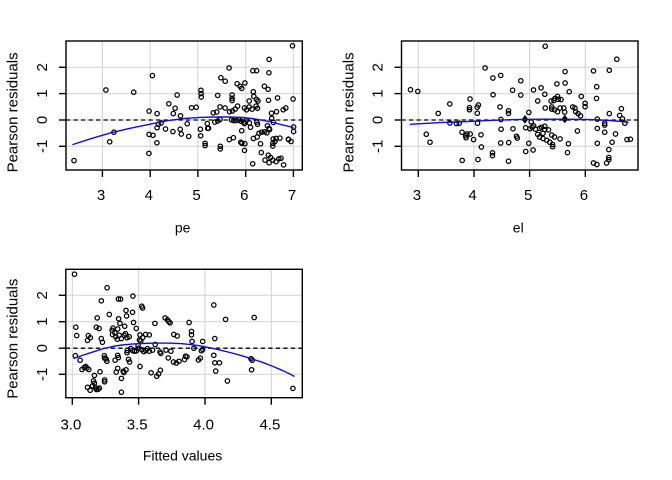 This screenshot has height=480, width=672. I want to click on svg-text: Fitted values, so click(182, 456).